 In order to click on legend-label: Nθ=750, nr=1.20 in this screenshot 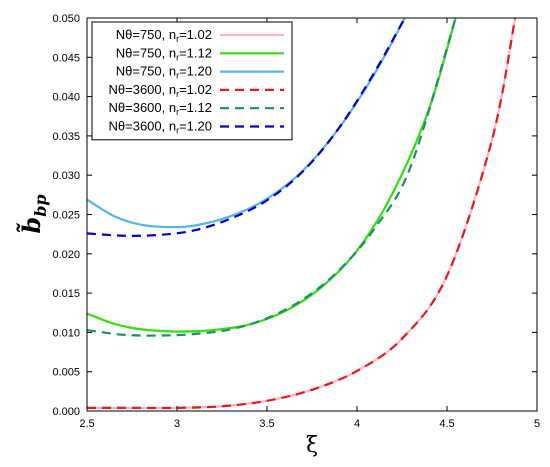, I will do `click(164, 72)`.